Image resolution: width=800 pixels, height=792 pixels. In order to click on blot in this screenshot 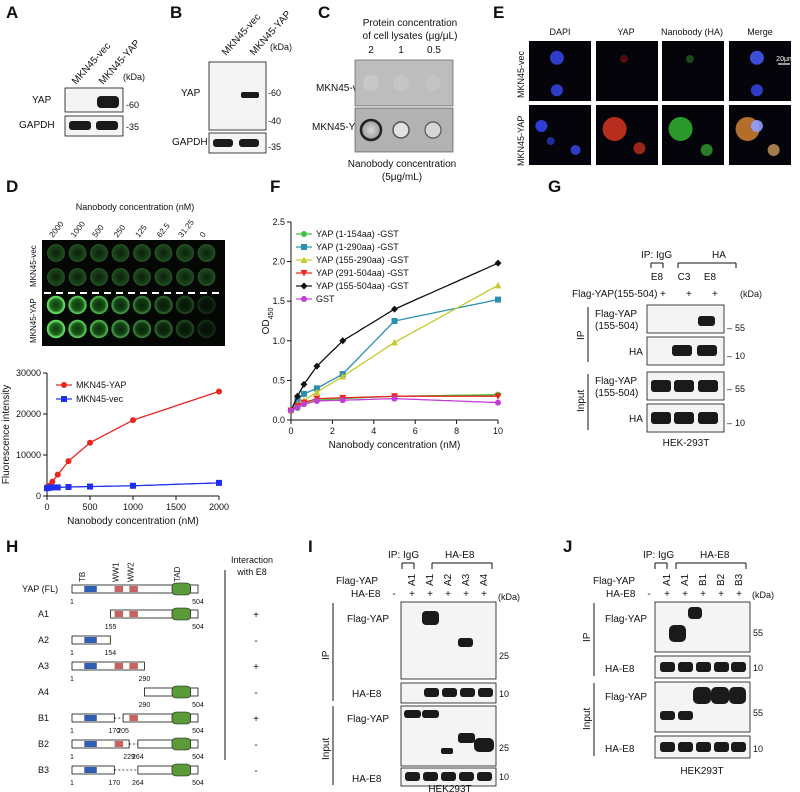, I will do `click(448, 640)`.